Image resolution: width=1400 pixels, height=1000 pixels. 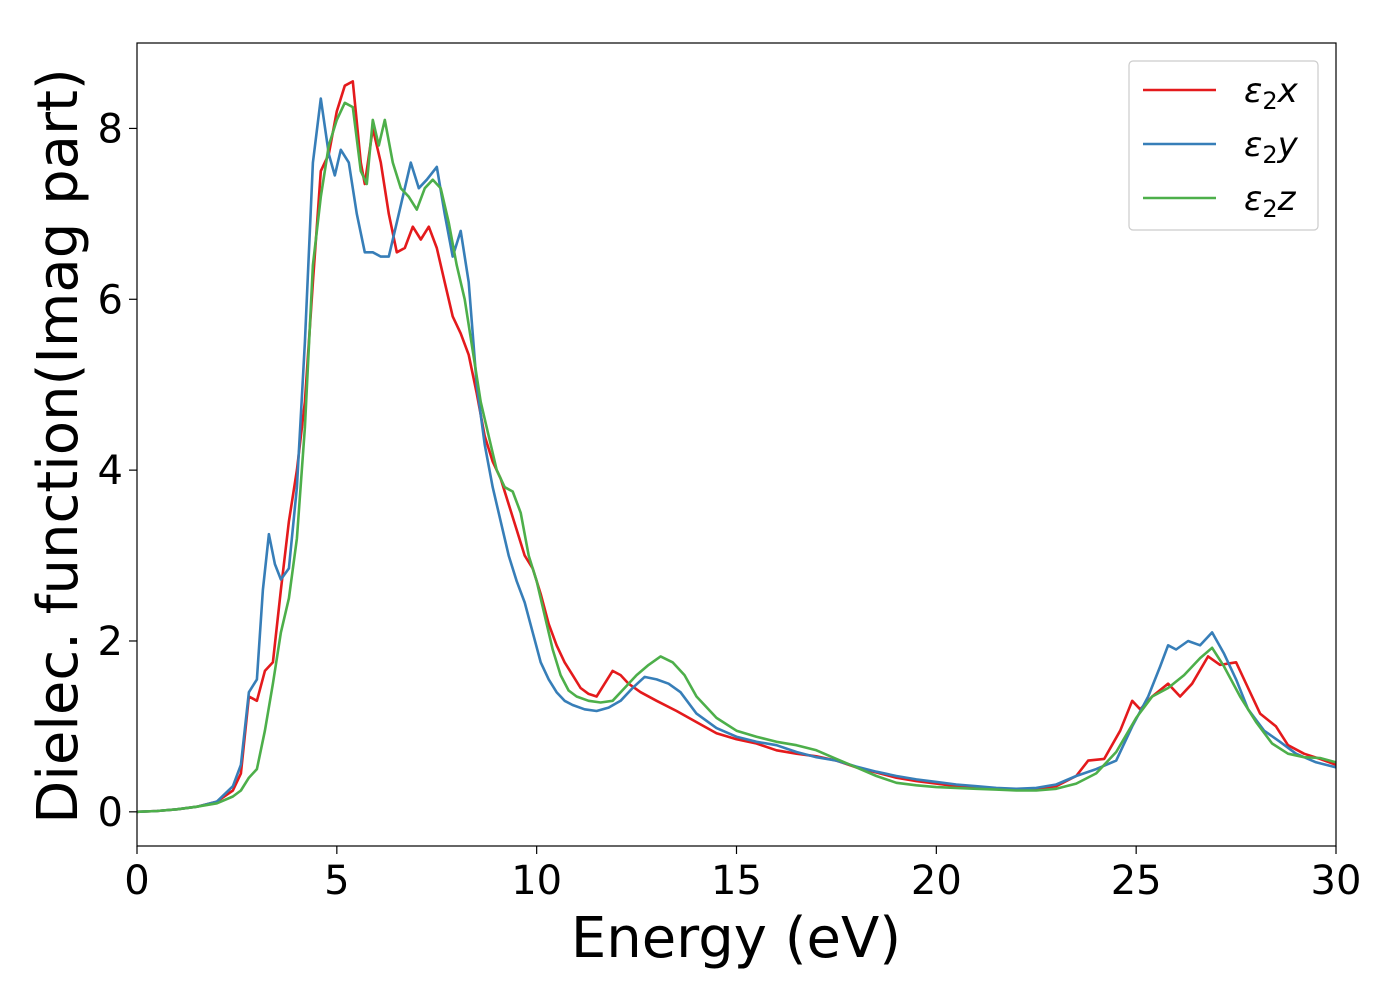 What do you see at coordinates (110, 129) in the screenshot?
I see `y-tick-label: 8` at bounding box center [110, 129].